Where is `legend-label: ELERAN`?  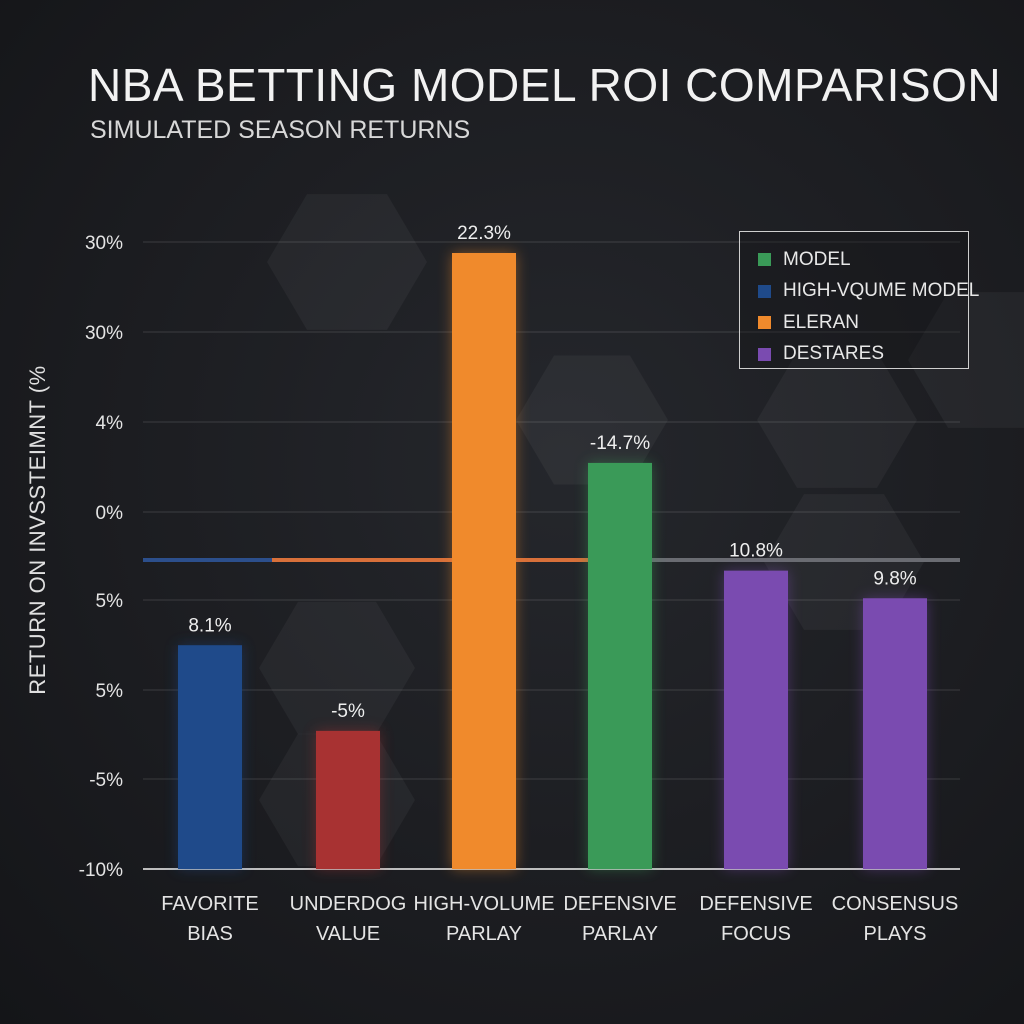
legend-label: ELERAN is located at coordinates (821, 322).